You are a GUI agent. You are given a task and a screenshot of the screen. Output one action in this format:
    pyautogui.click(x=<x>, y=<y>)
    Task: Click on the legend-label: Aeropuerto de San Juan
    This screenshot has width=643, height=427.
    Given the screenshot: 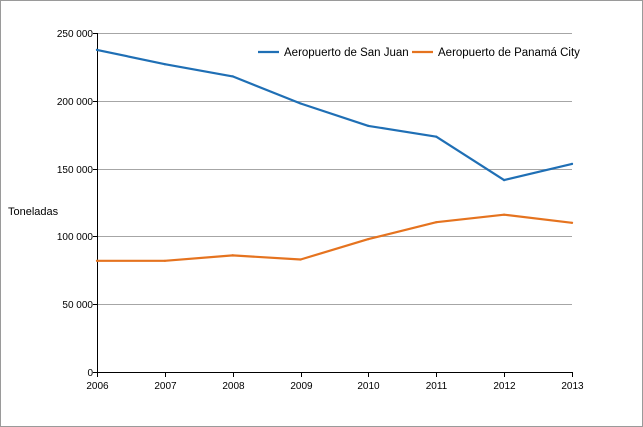 What is the action you would take?
    pyautogui.click(x=346, y=53)
    